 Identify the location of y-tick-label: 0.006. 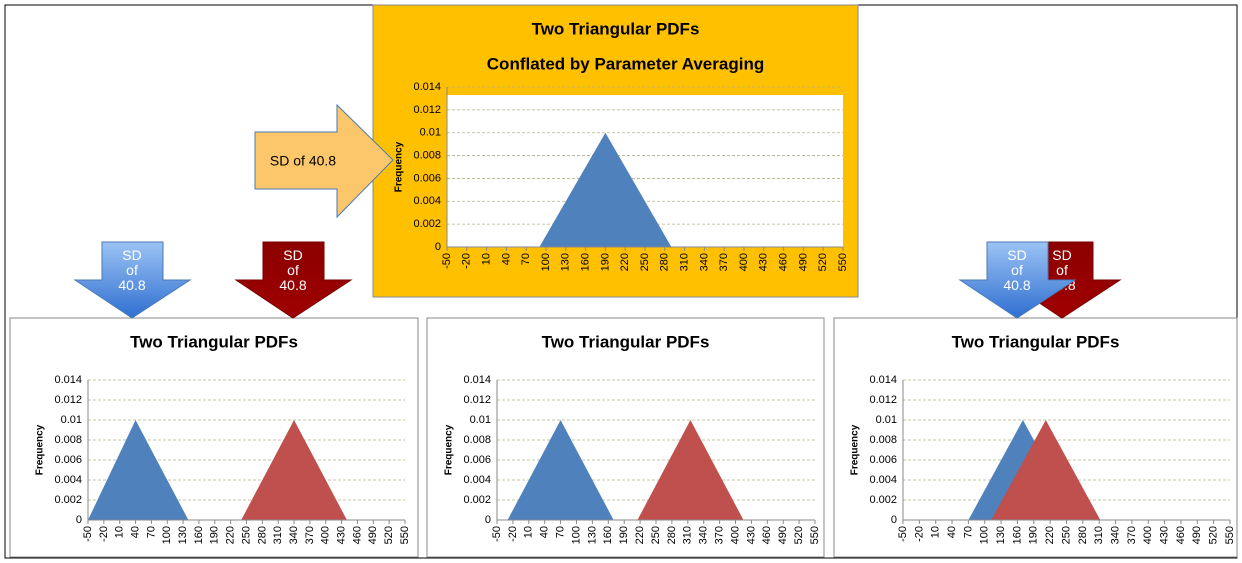
(477, 460).